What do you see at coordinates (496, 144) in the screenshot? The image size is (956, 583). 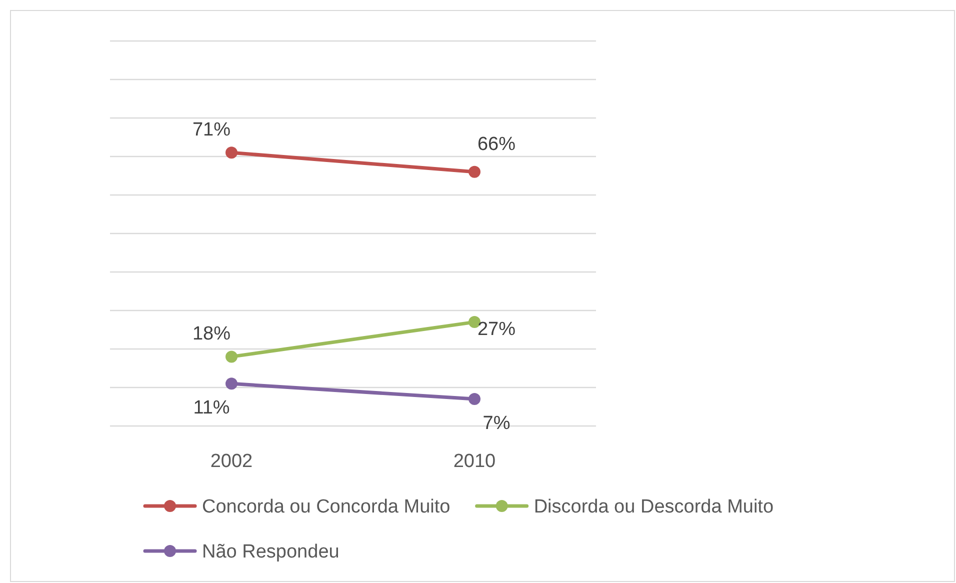 I see `data-label: 66%` at bounding box center [496, 144].